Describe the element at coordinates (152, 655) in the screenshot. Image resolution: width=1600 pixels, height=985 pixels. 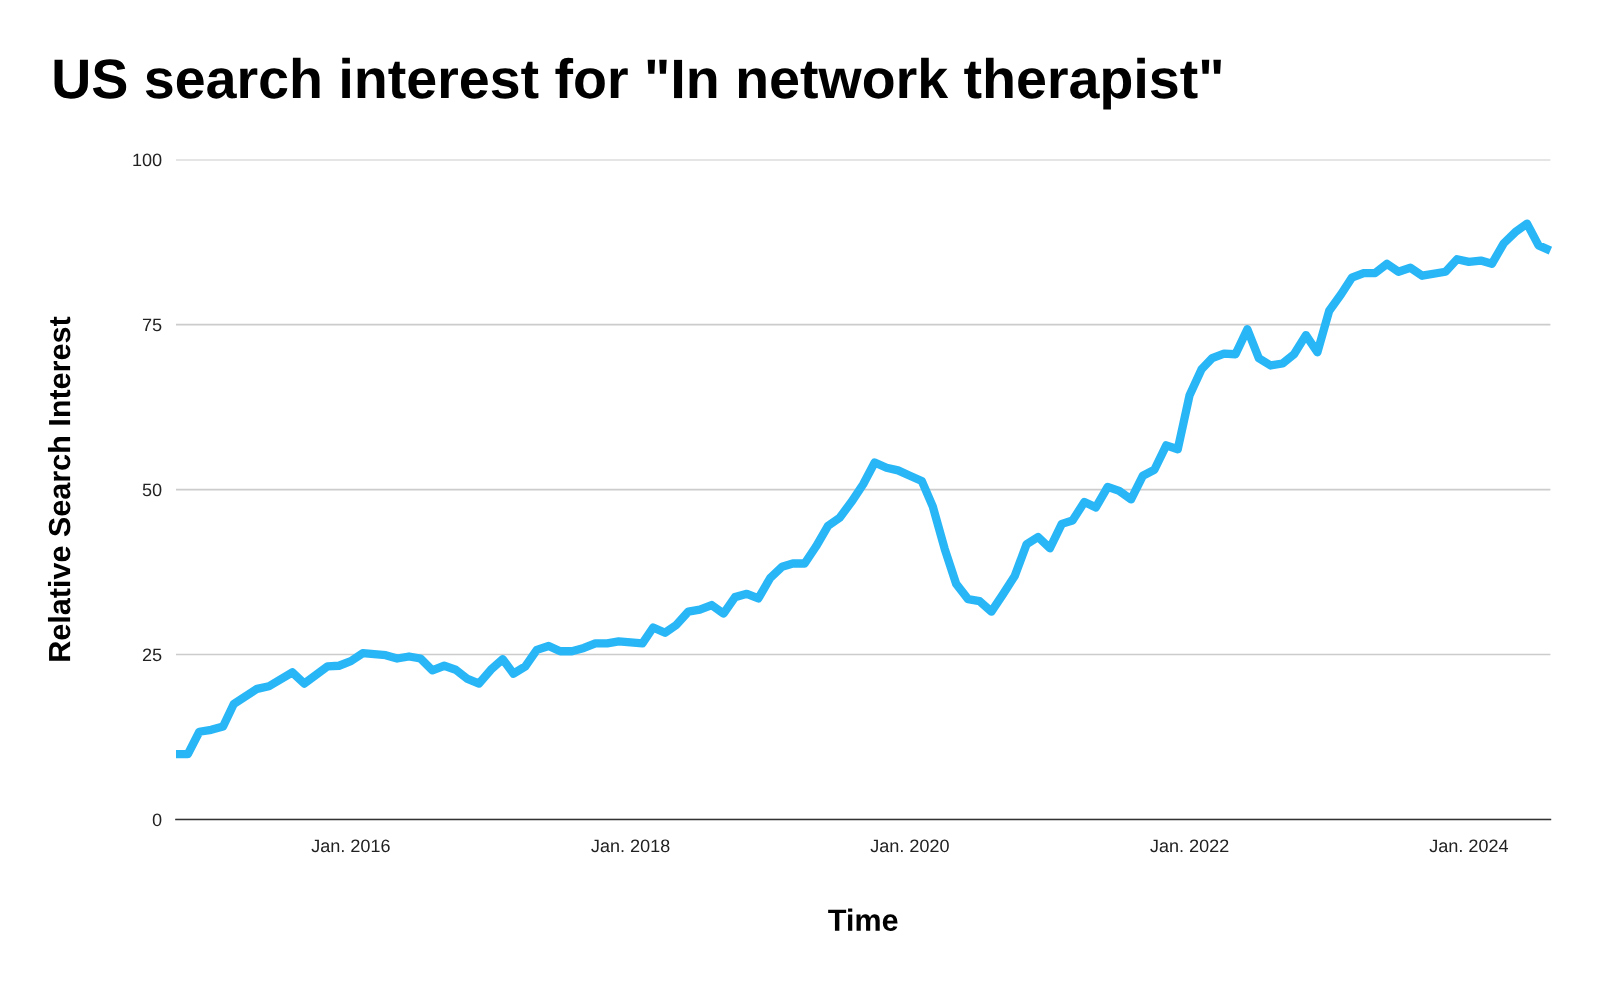
I see `y-tick-label: 25` at that location.